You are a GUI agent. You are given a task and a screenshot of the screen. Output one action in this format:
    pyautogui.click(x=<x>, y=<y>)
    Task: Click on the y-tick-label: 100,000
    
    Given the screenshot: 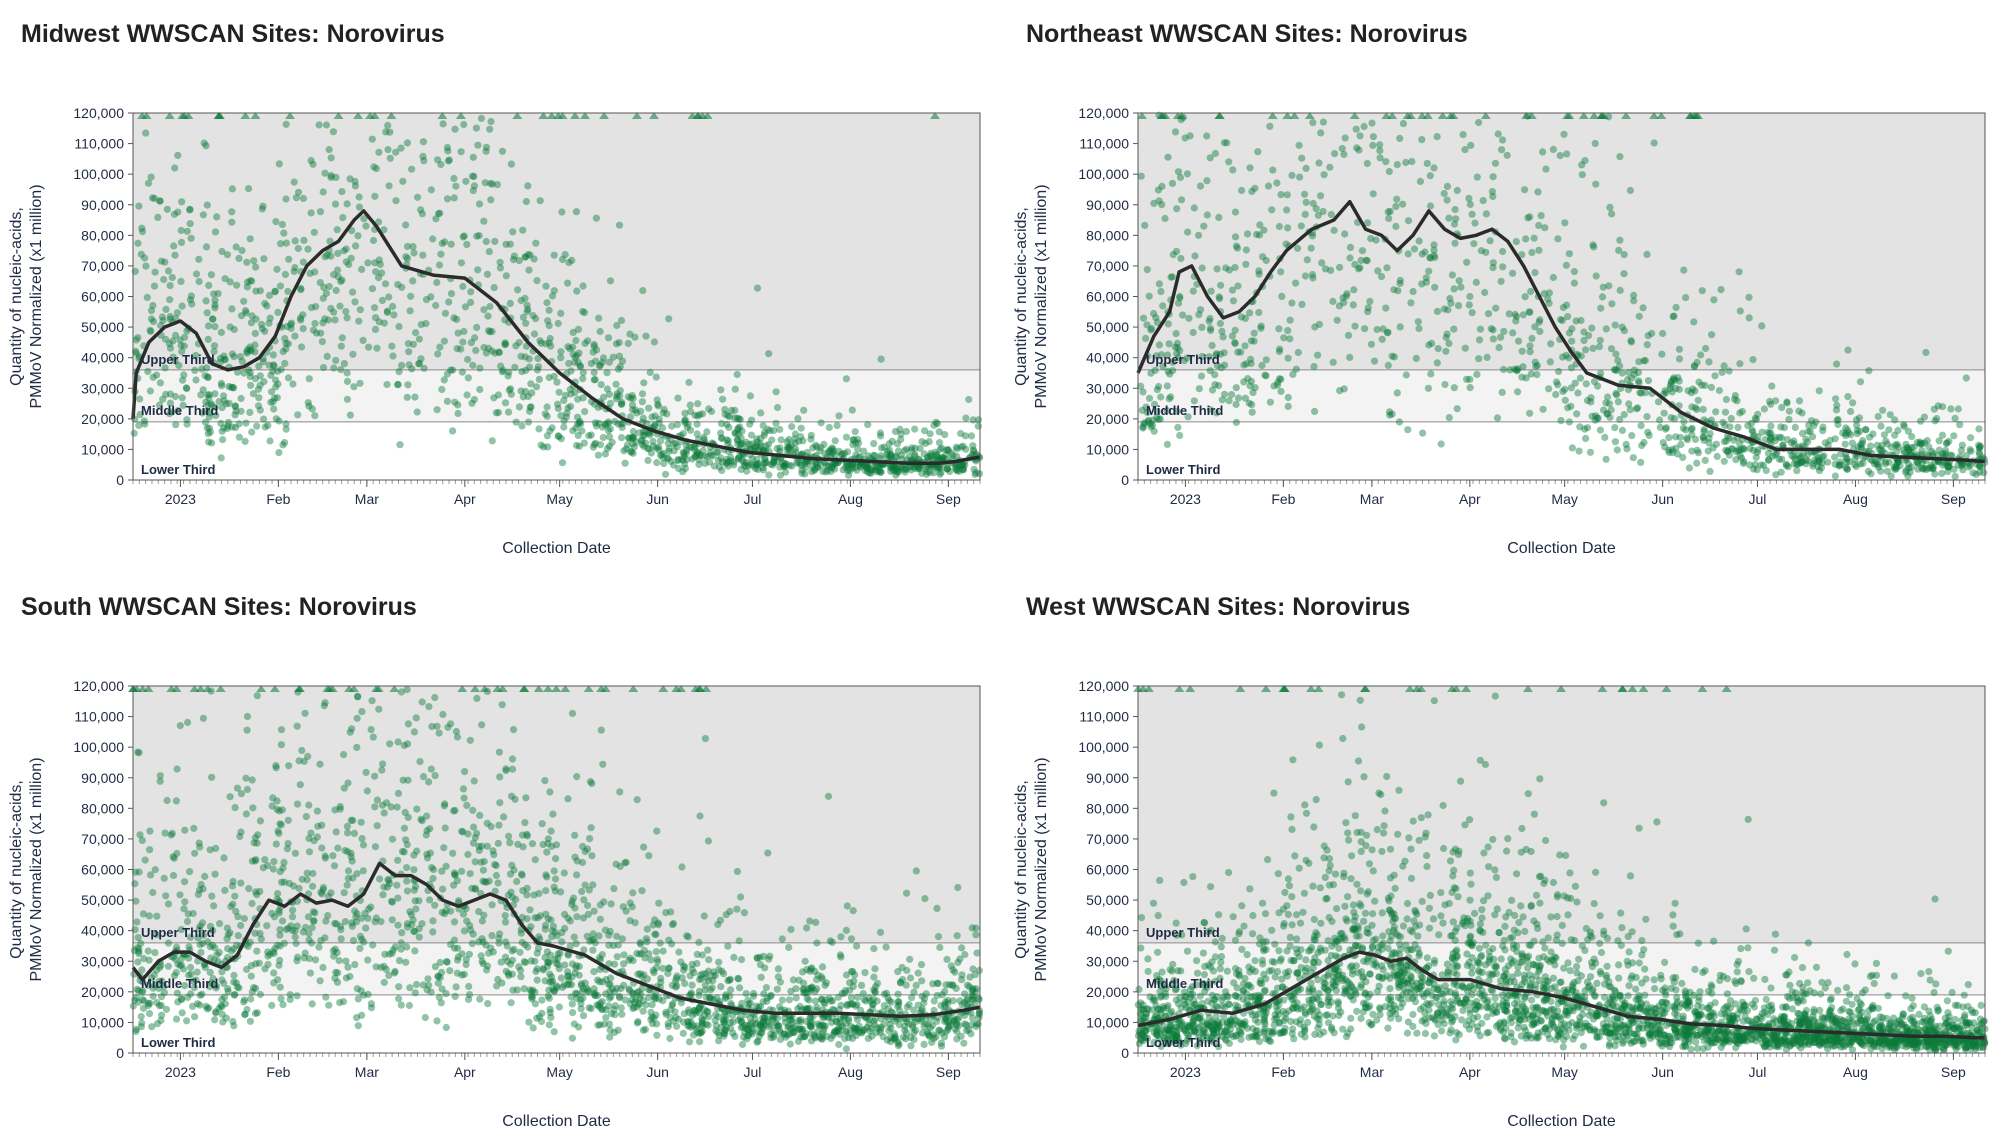 What is the action you would take?
    pyautogui.click(x=1103, y=174)
    